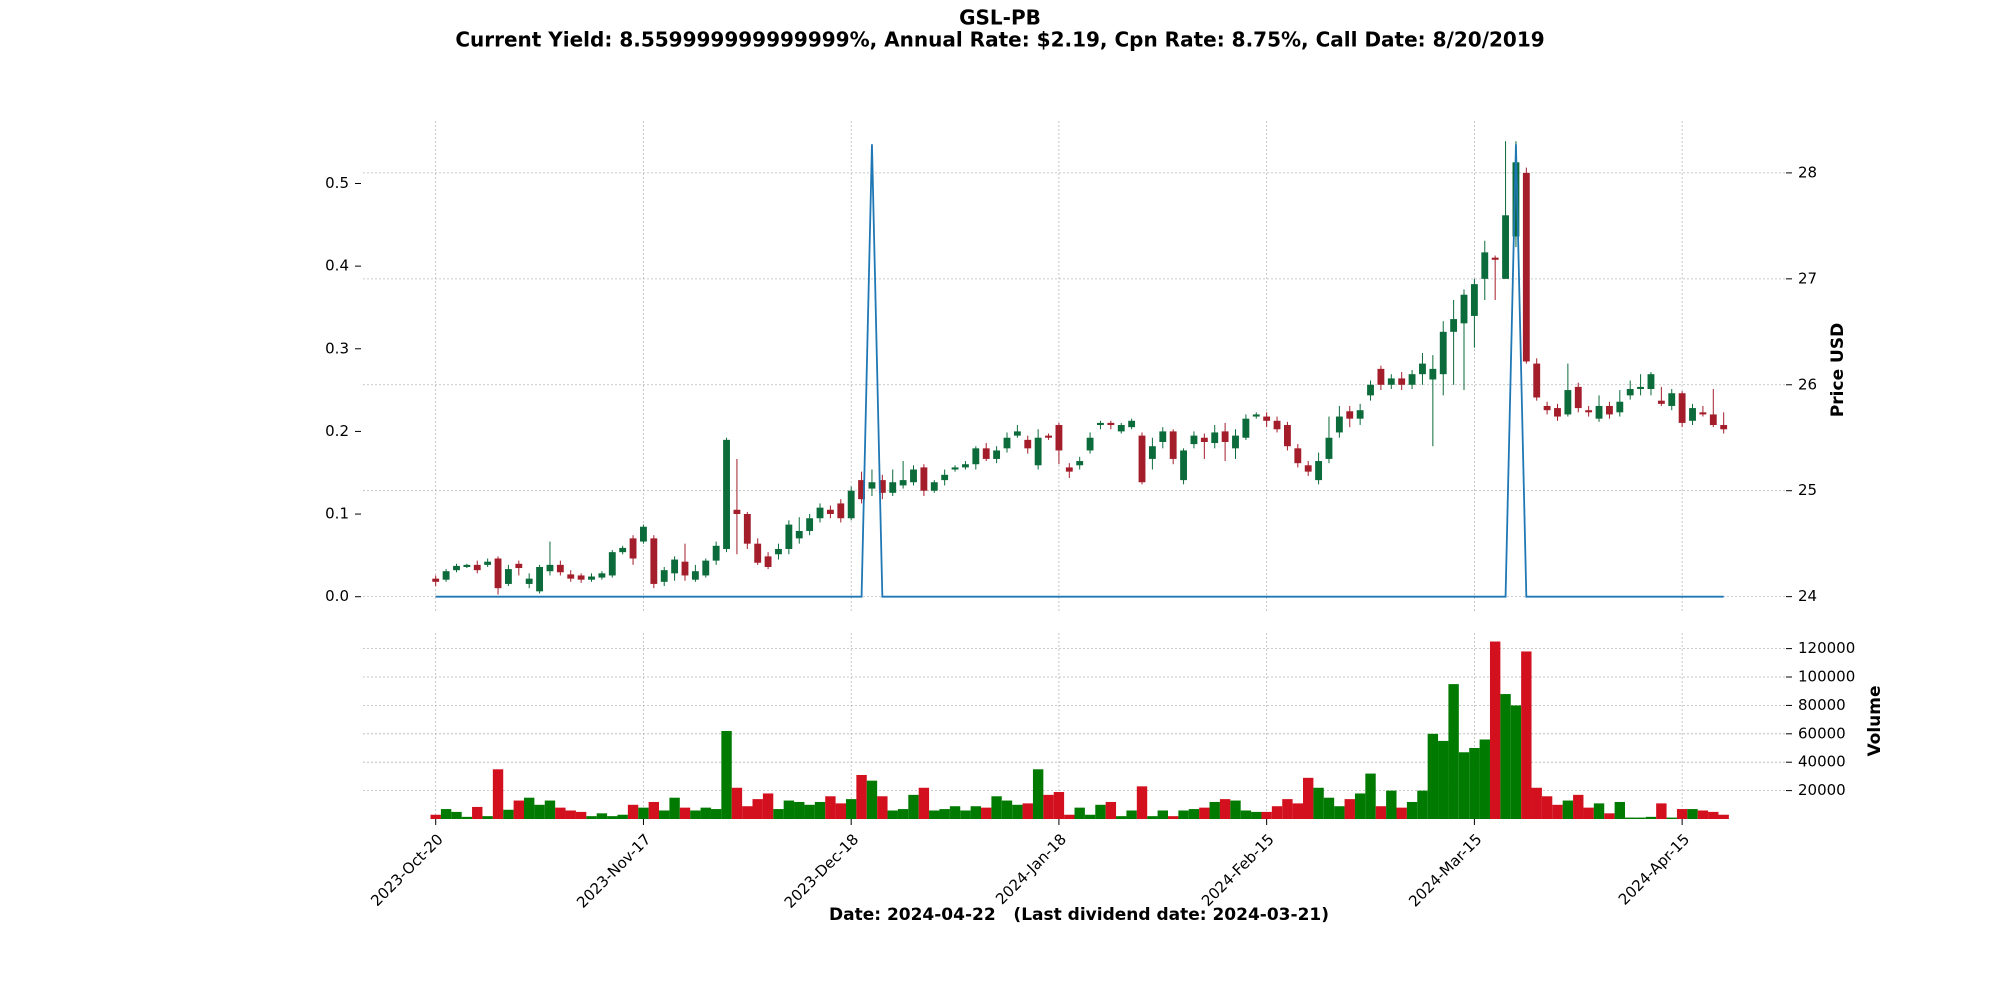 The height and width of the screenshot is (1000, 2000). I want to click on x-tick-label: 2023-Oct-20, so click(407, 870).